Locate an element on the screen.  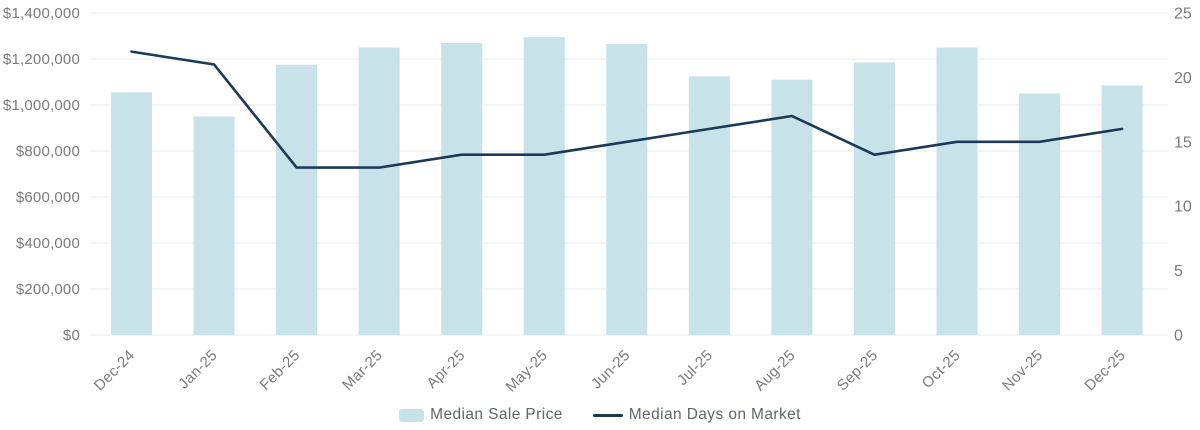
left-axis-tick-label: $1,200,000 is located at coordinates (41, 59).